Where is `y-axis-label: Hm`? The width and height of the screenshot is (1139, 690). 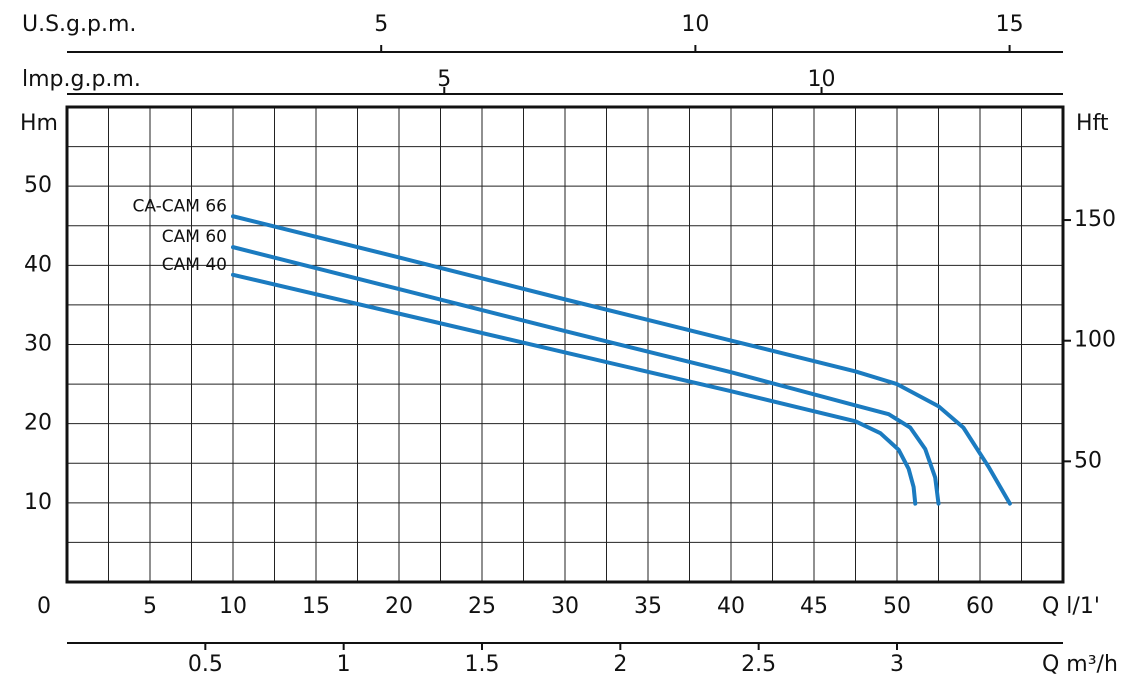 y-axis-label: Hm is located at coordinates (39, 123).